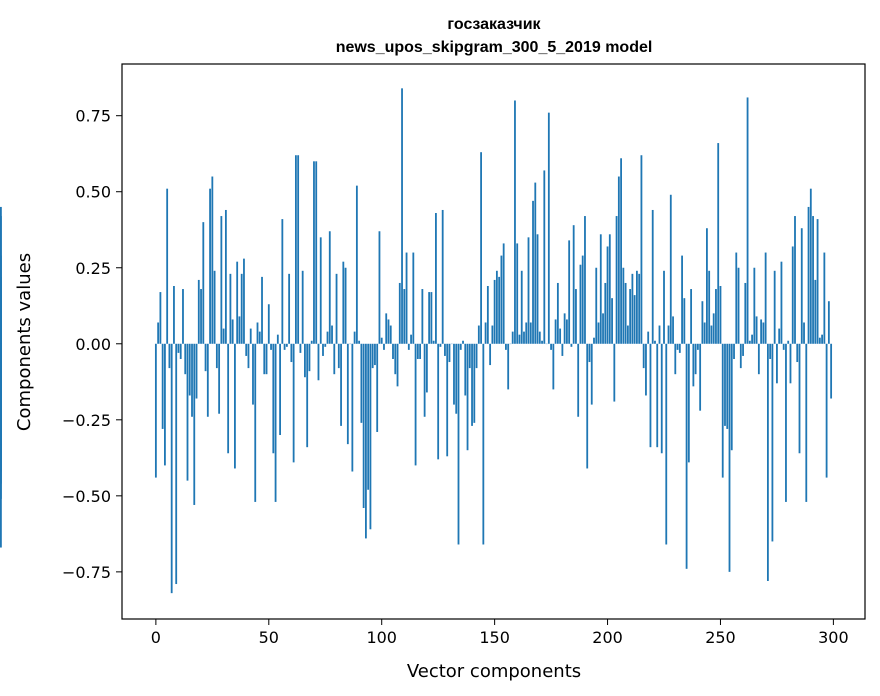  Describe the element at coordinates (494, 637) in the screenshot. I see `x-tick-label: 150` at that location.